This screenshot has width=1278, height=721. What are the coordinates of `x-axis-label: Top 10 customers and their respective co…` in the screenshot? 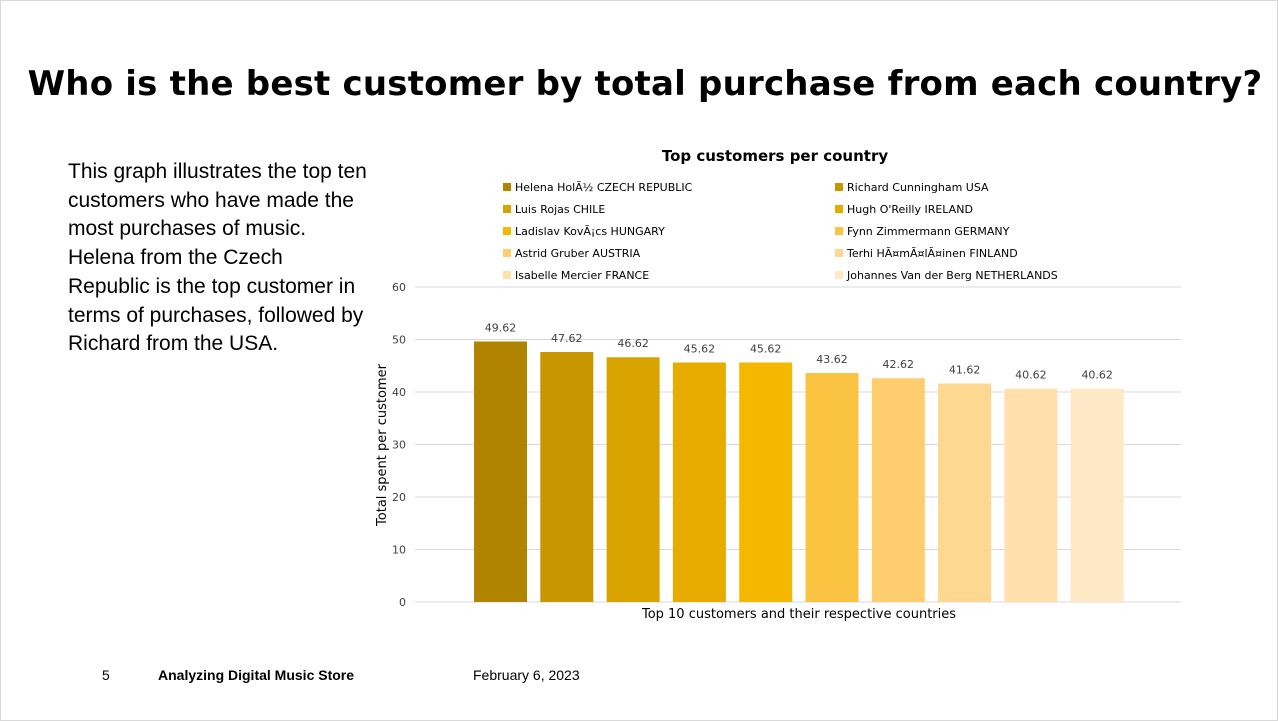 It's located at (798, 614).